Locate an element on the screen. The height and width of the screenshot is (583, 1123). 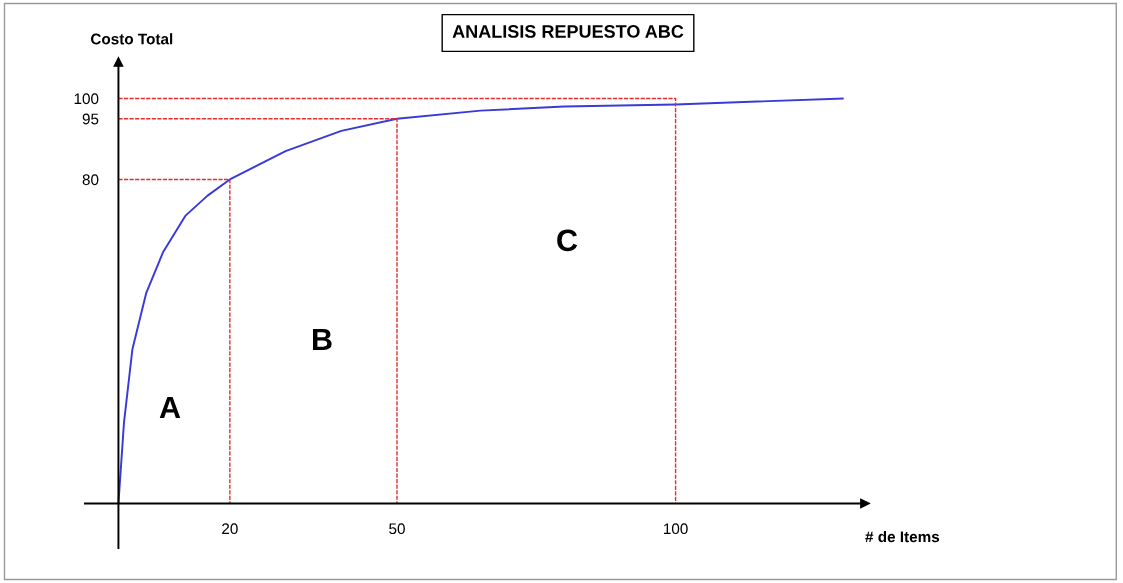
y-axis-title: Costo Total is located at coordinates (131, 39).